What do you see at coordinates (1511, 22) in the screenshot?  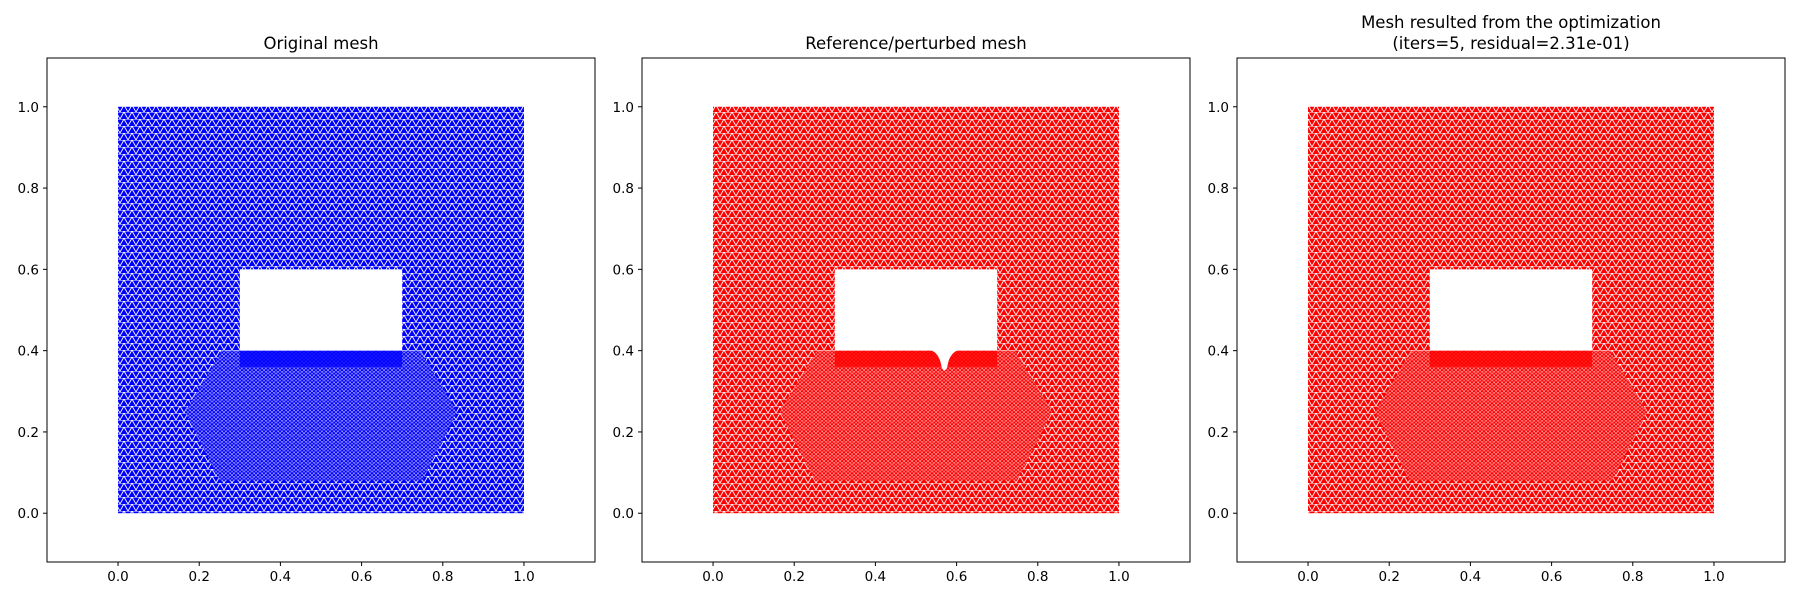 I see `chart-title: Mesh resulted from the optimization` at bounding box center [1511, 22].